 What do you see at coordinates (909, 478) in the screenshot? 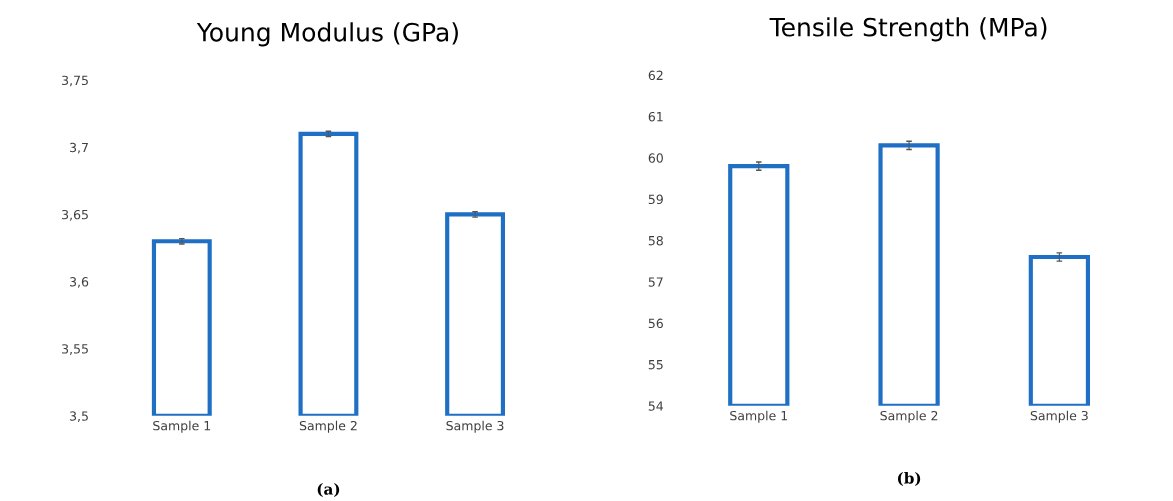
I see `text: (b)` at bounding box center [909, 478].